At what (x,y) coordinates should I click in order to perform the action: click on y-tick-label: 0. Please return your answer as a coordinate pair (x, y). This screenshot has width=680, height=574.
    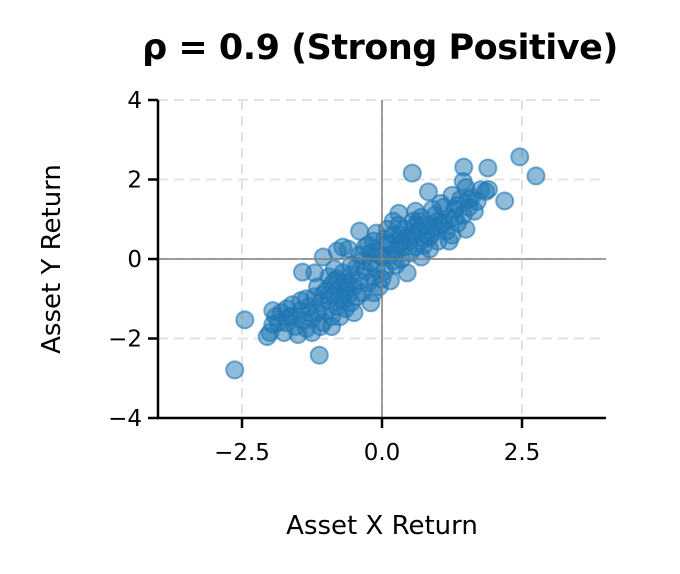
    Looking at the image, I should click on (134, 260).